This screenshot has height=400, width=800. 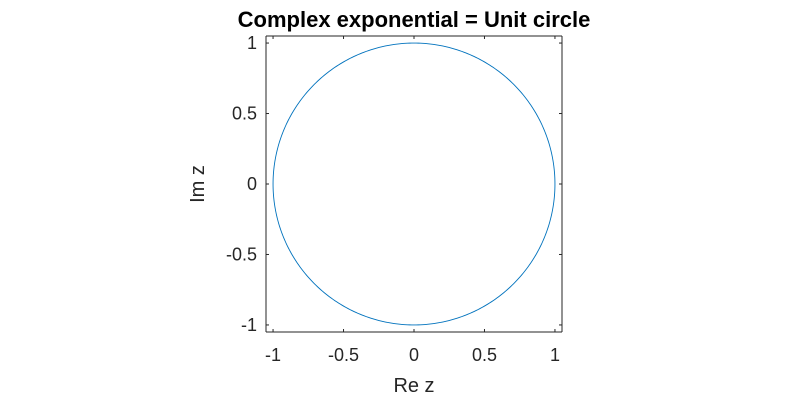 I want to click on chart-title: Complex exponential = Unit circle, so click(x=414, y=19).